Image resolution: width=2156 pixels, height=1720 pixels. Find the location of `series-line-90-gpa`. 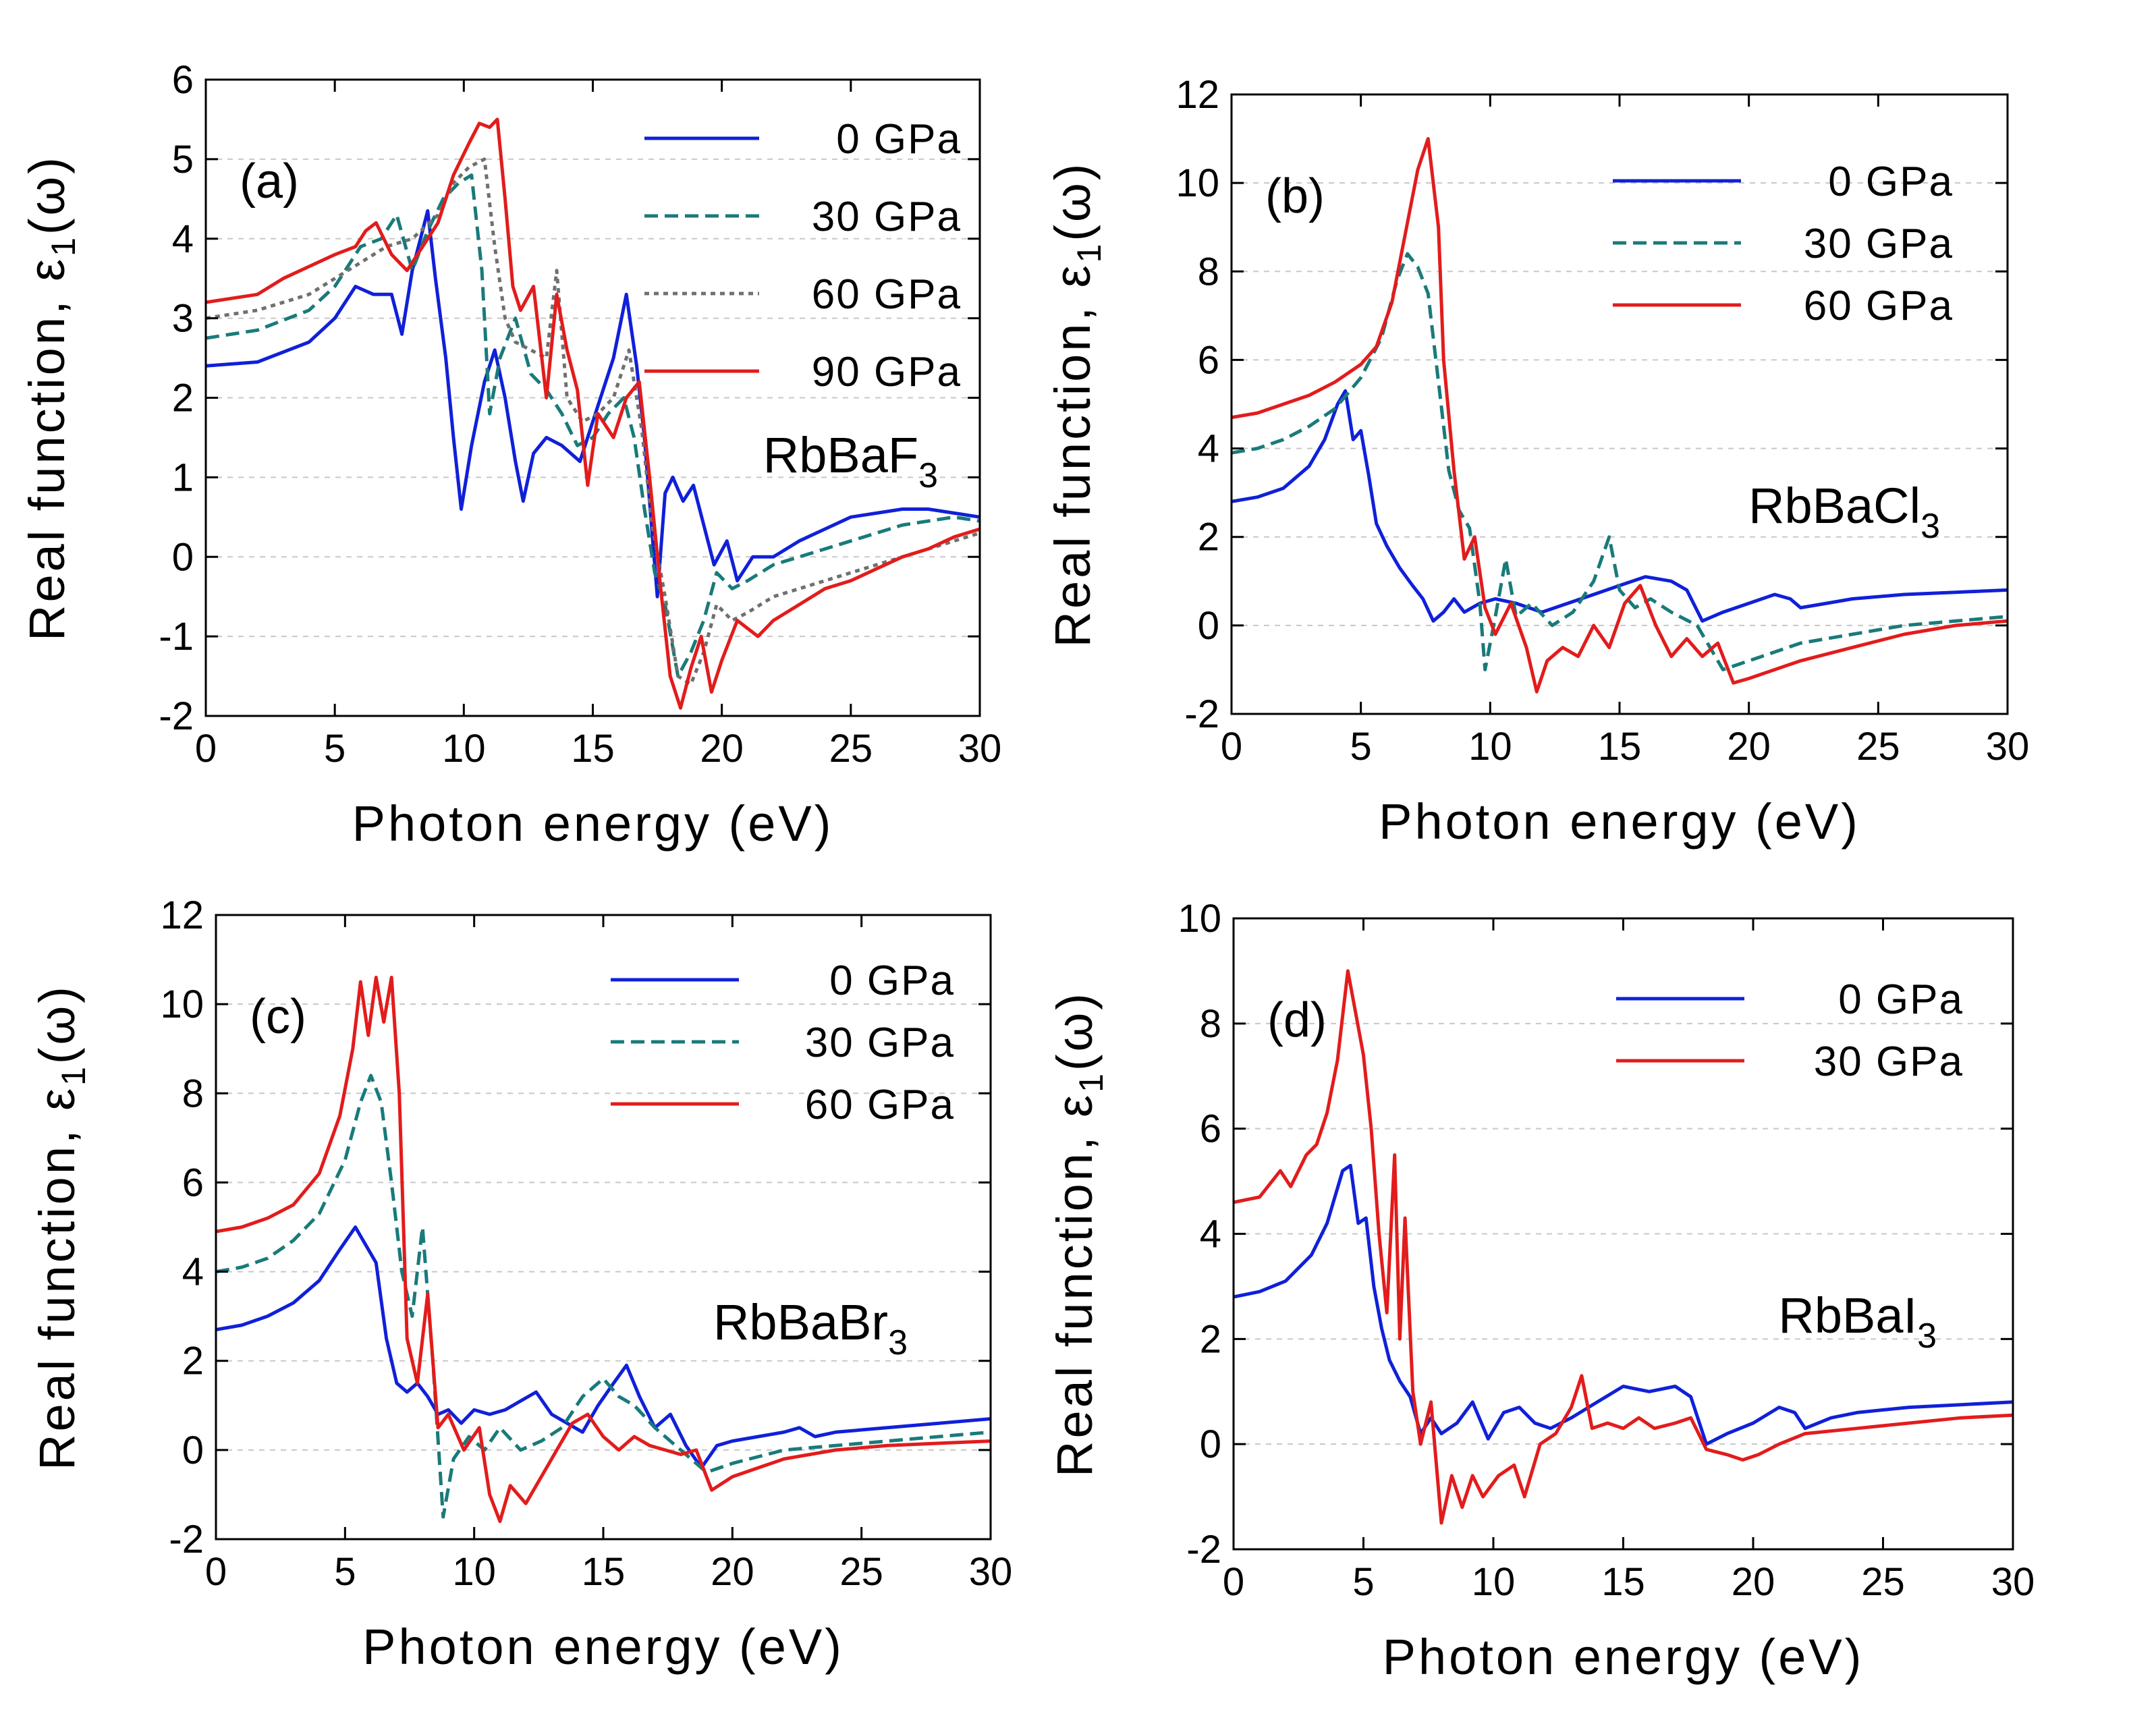

series-line-90-gpa is located at coordinates (593, 413).